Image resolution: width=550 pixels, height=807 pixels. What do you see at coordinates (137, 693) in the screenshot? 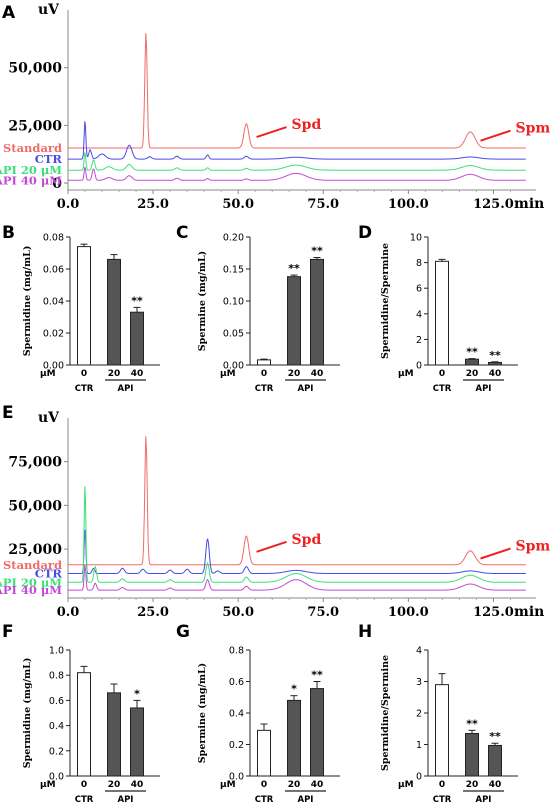
I see `significance-2: *` at bounding box center [137, 693].